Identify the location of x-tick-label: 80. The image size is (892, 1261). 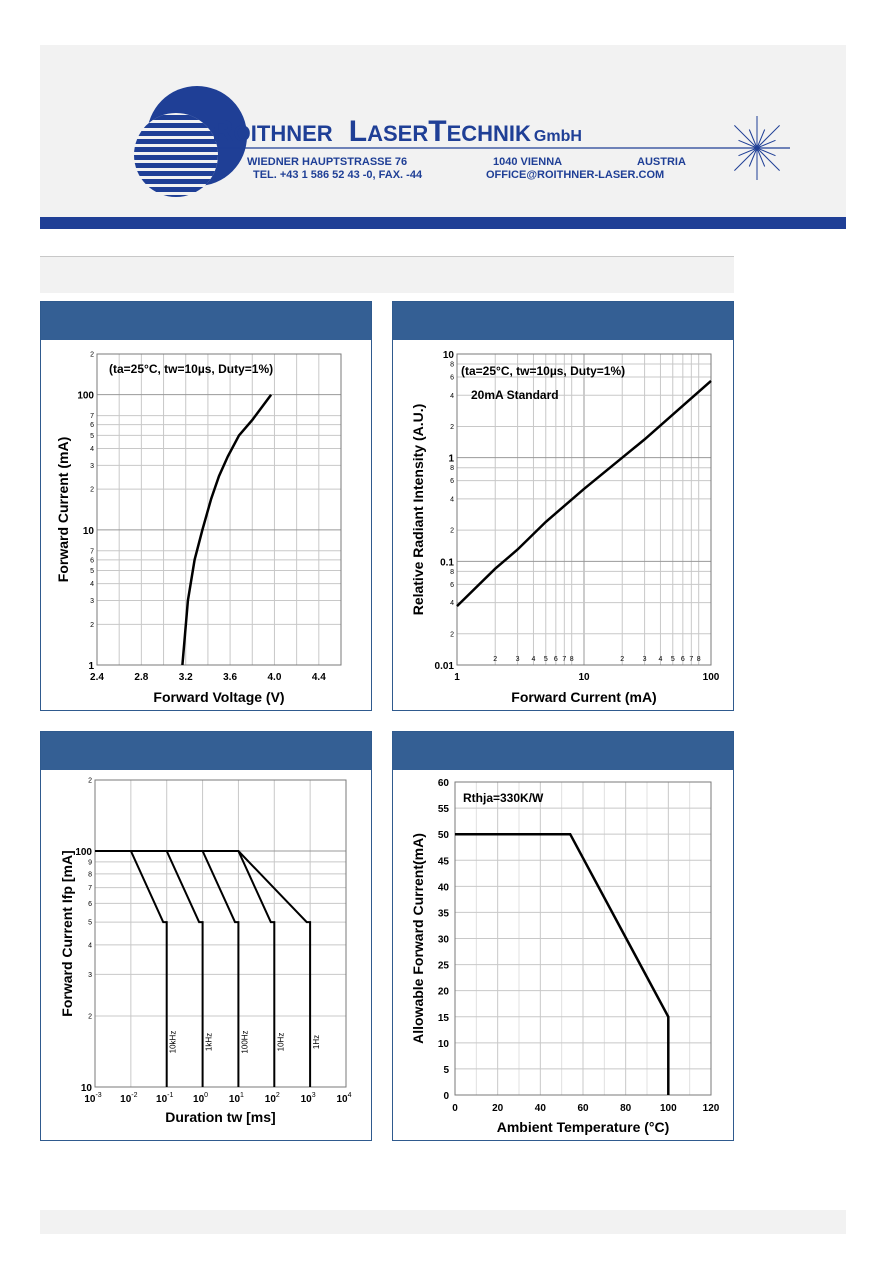
(626, 1108).